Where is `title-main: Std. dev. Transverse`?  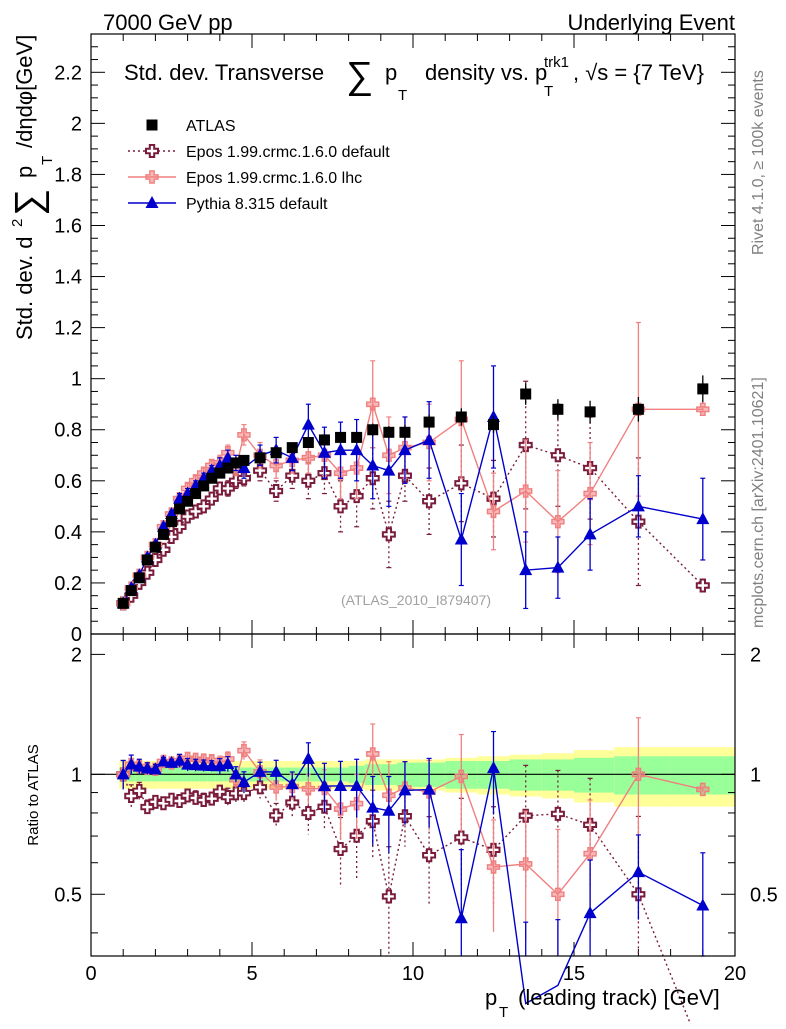 title-main: Std. dev. Transverse is located at coordinates (224, 72).